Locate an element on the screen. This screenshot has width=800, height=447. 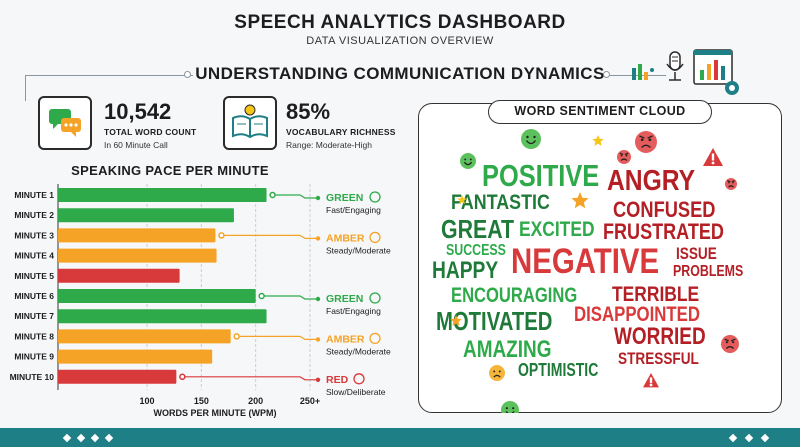
annotation-label: RED is located at coordinates (337, 380).